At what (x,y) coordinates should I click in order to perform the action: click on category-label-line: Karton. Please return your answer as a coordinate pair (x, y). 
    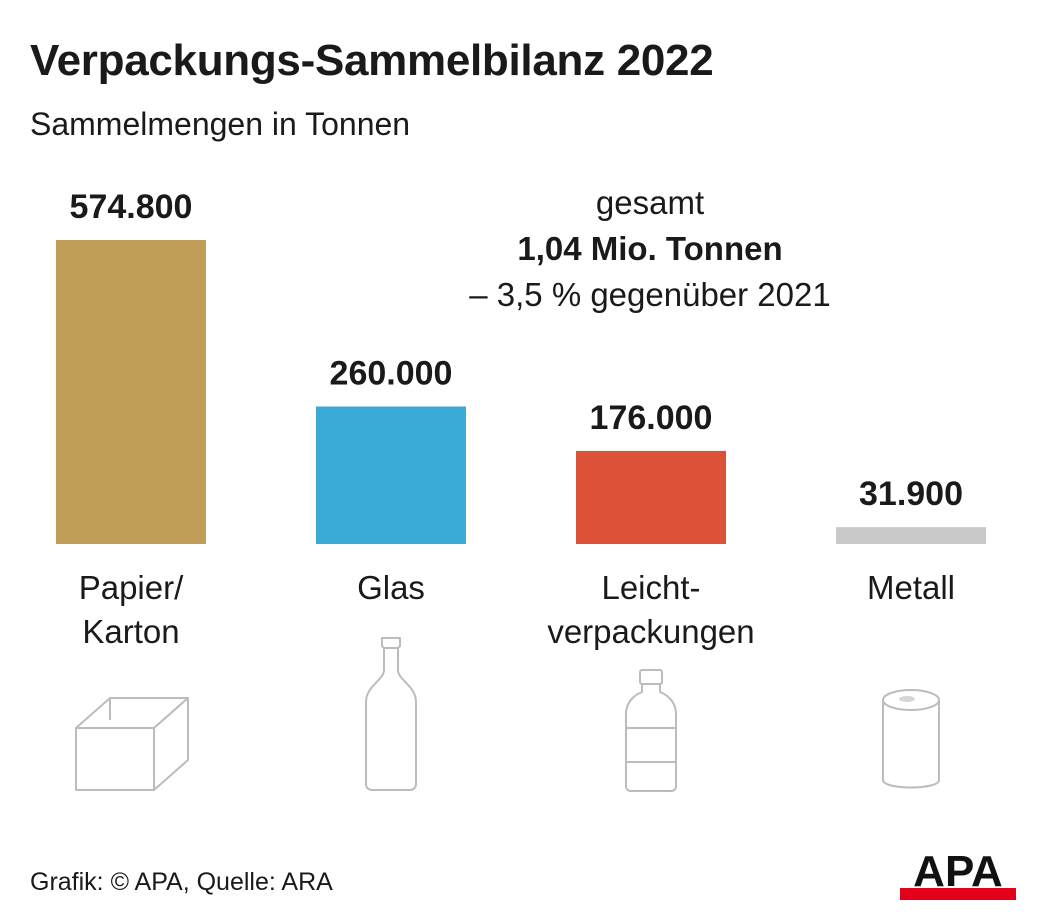
    Looking at the image, I should click on (131, 631).